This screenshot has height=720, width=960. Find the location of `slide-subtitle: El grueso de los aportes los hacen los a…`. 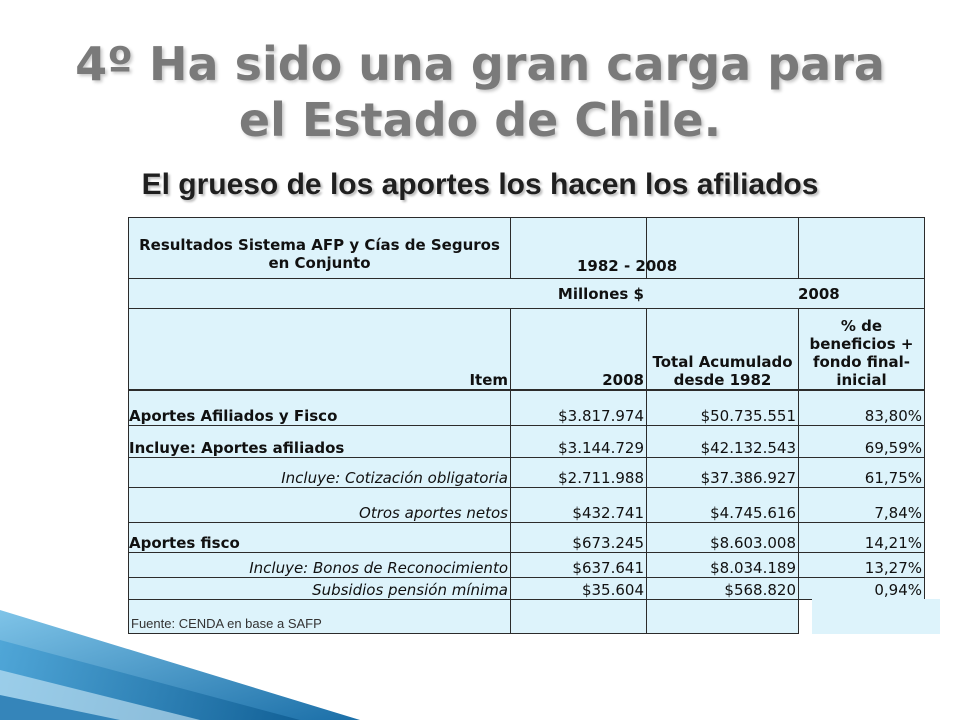

slide-subtitle: El grueso de los aportes los hacen los a… is located at coordinates (480, 184).